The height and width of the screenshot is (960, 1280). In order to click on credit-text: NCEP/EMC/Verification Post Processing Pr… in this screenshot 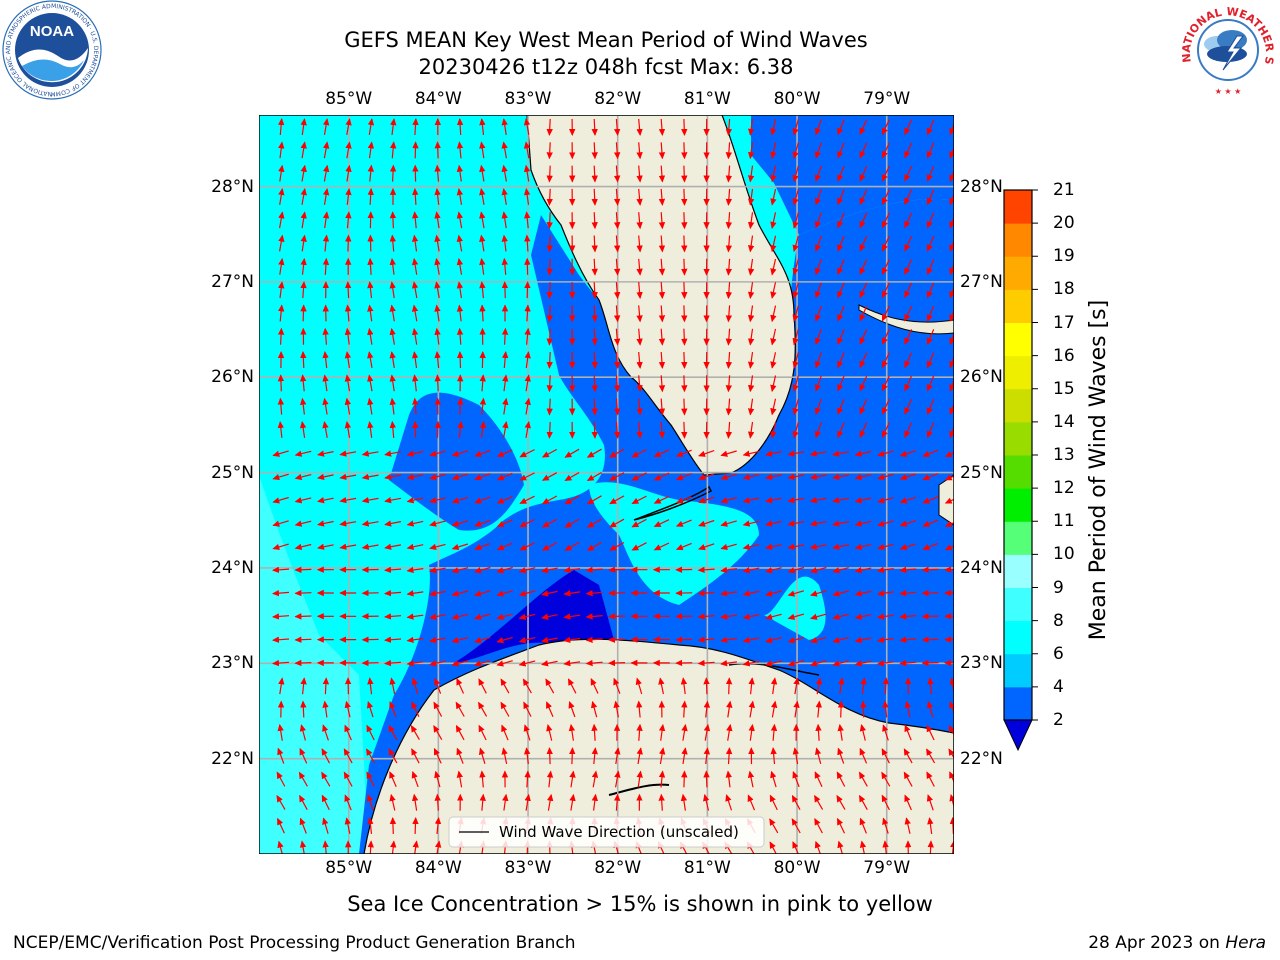, I will do `click(294, 943)`.